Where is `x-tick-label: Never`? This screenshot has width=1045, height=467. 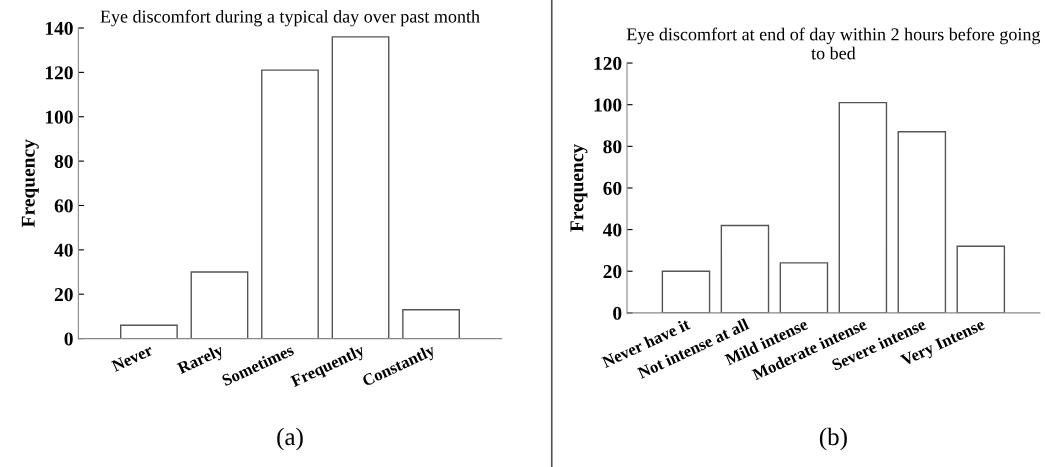 x-tick-label: Never is located at coordinates (132, 358).